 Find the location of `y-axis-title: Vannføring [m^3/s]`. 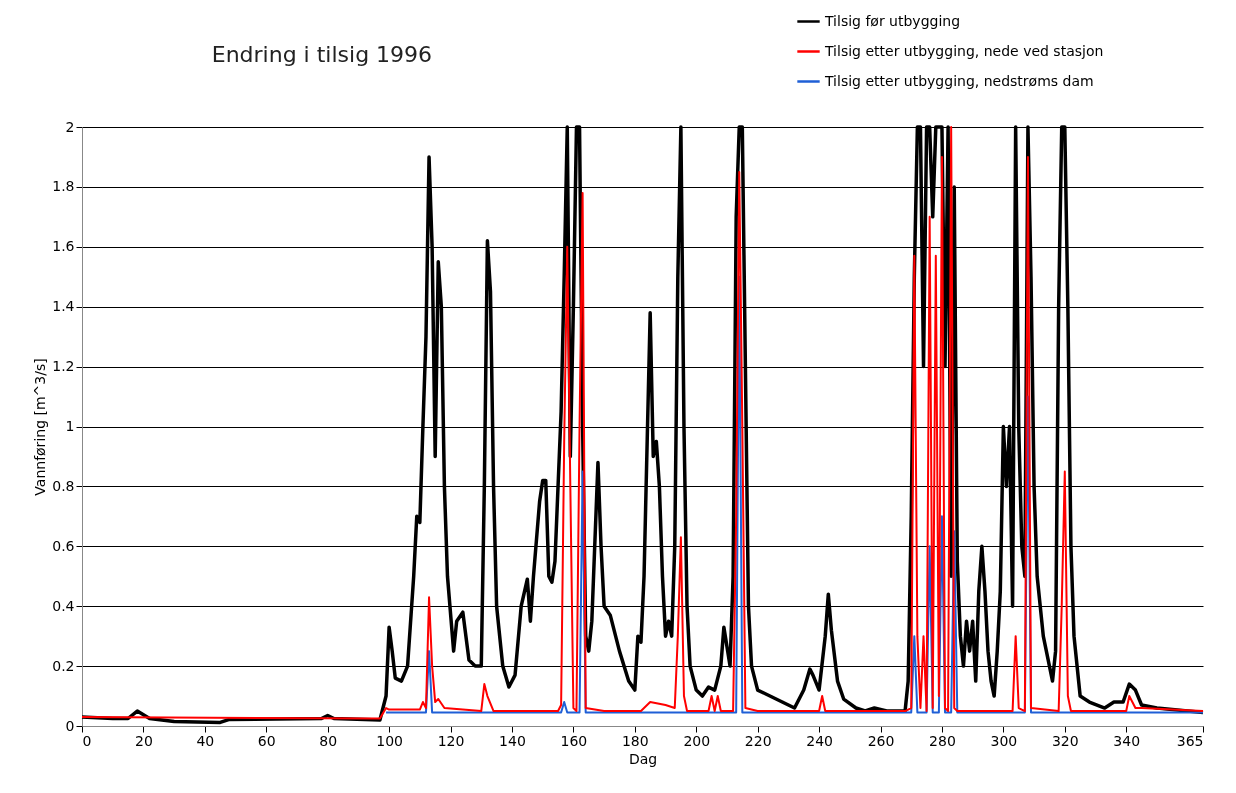

y-axis-title: Vannføring [m^3/s] is located at coordinates (40, 427).